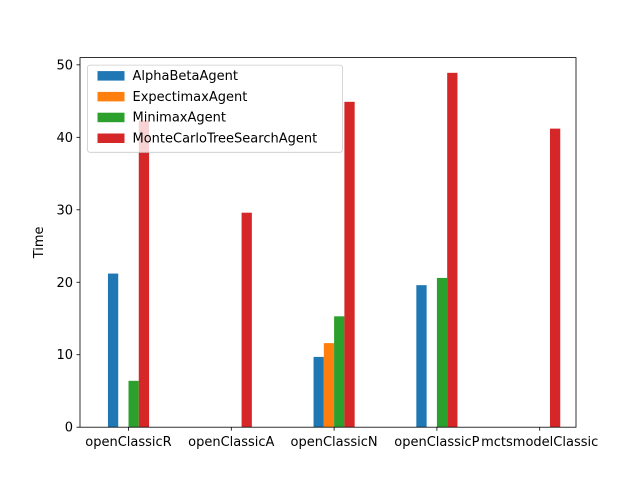 The image size is (640, 480). What do you see at coordinates (539, 442) in the screenshot?
I see `x-tick-label: mctsmodelClassic` at bounding box center [539, 442].